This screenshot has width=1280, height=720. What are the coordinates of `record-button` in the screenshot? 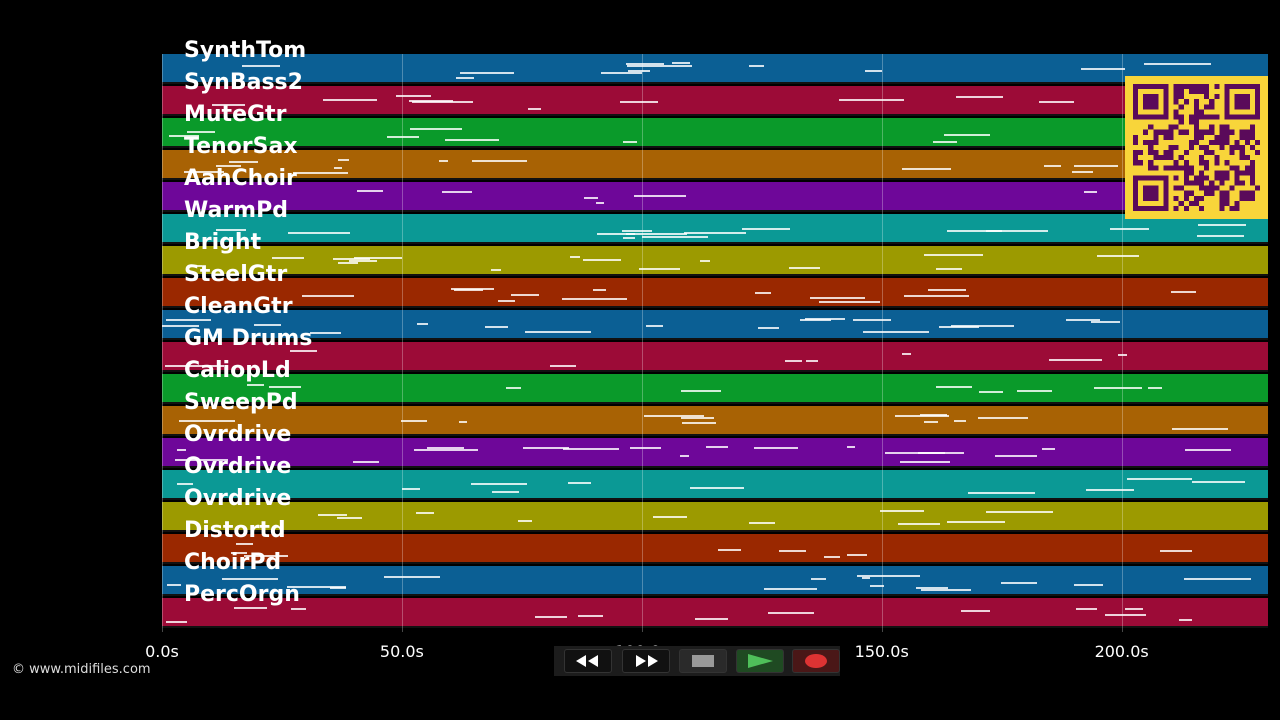 It's located at (816, 661).